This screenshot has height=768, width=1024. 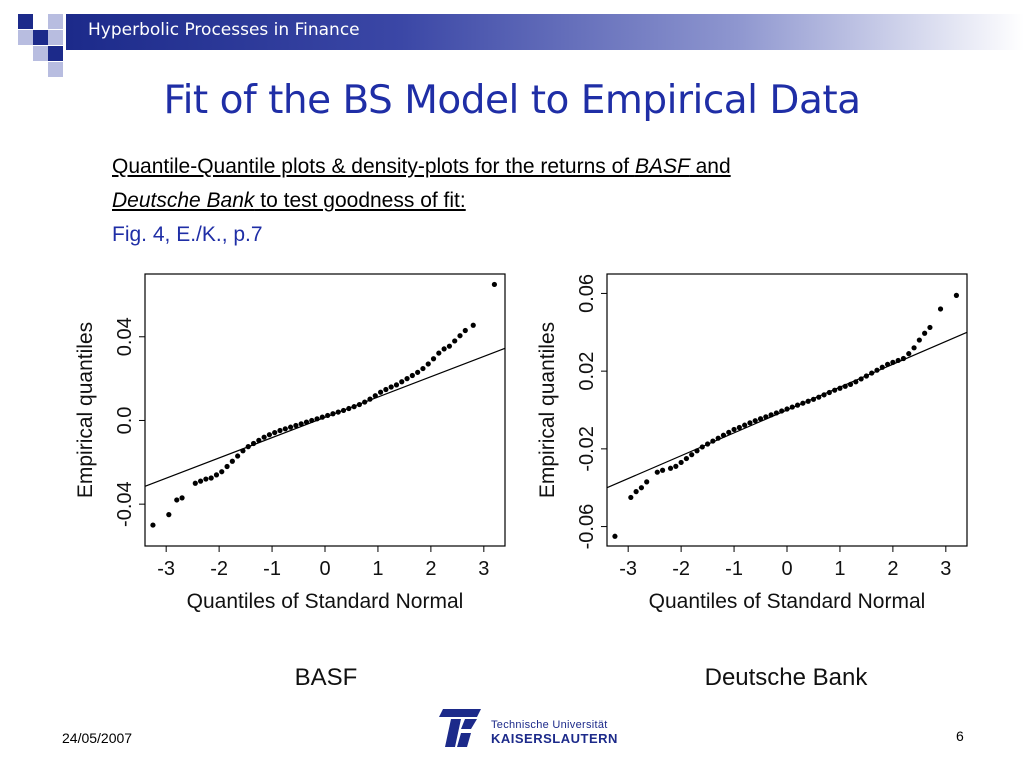 I want to click on tu-logo-icon, so click(x=460, y=728).